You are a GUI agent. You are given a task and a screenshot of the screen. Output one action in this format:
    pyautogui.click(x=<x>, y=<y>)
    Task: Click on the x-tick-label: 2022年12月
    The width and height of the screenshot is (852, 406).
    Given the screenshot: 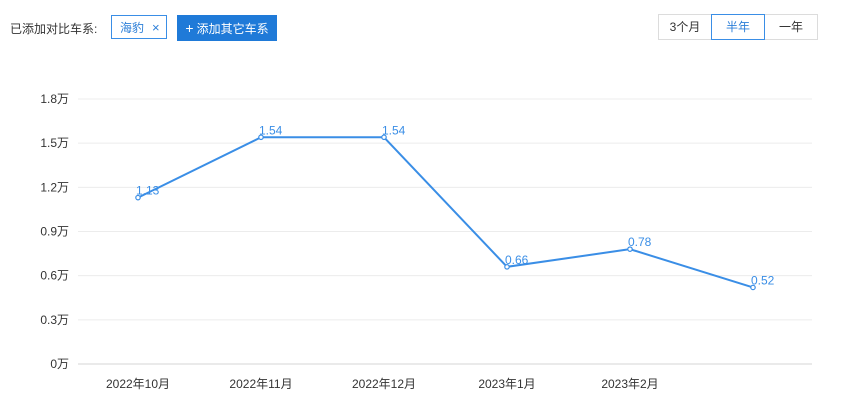 What is the action you would take?
    pyautogui.click(x=384, y=384)
    